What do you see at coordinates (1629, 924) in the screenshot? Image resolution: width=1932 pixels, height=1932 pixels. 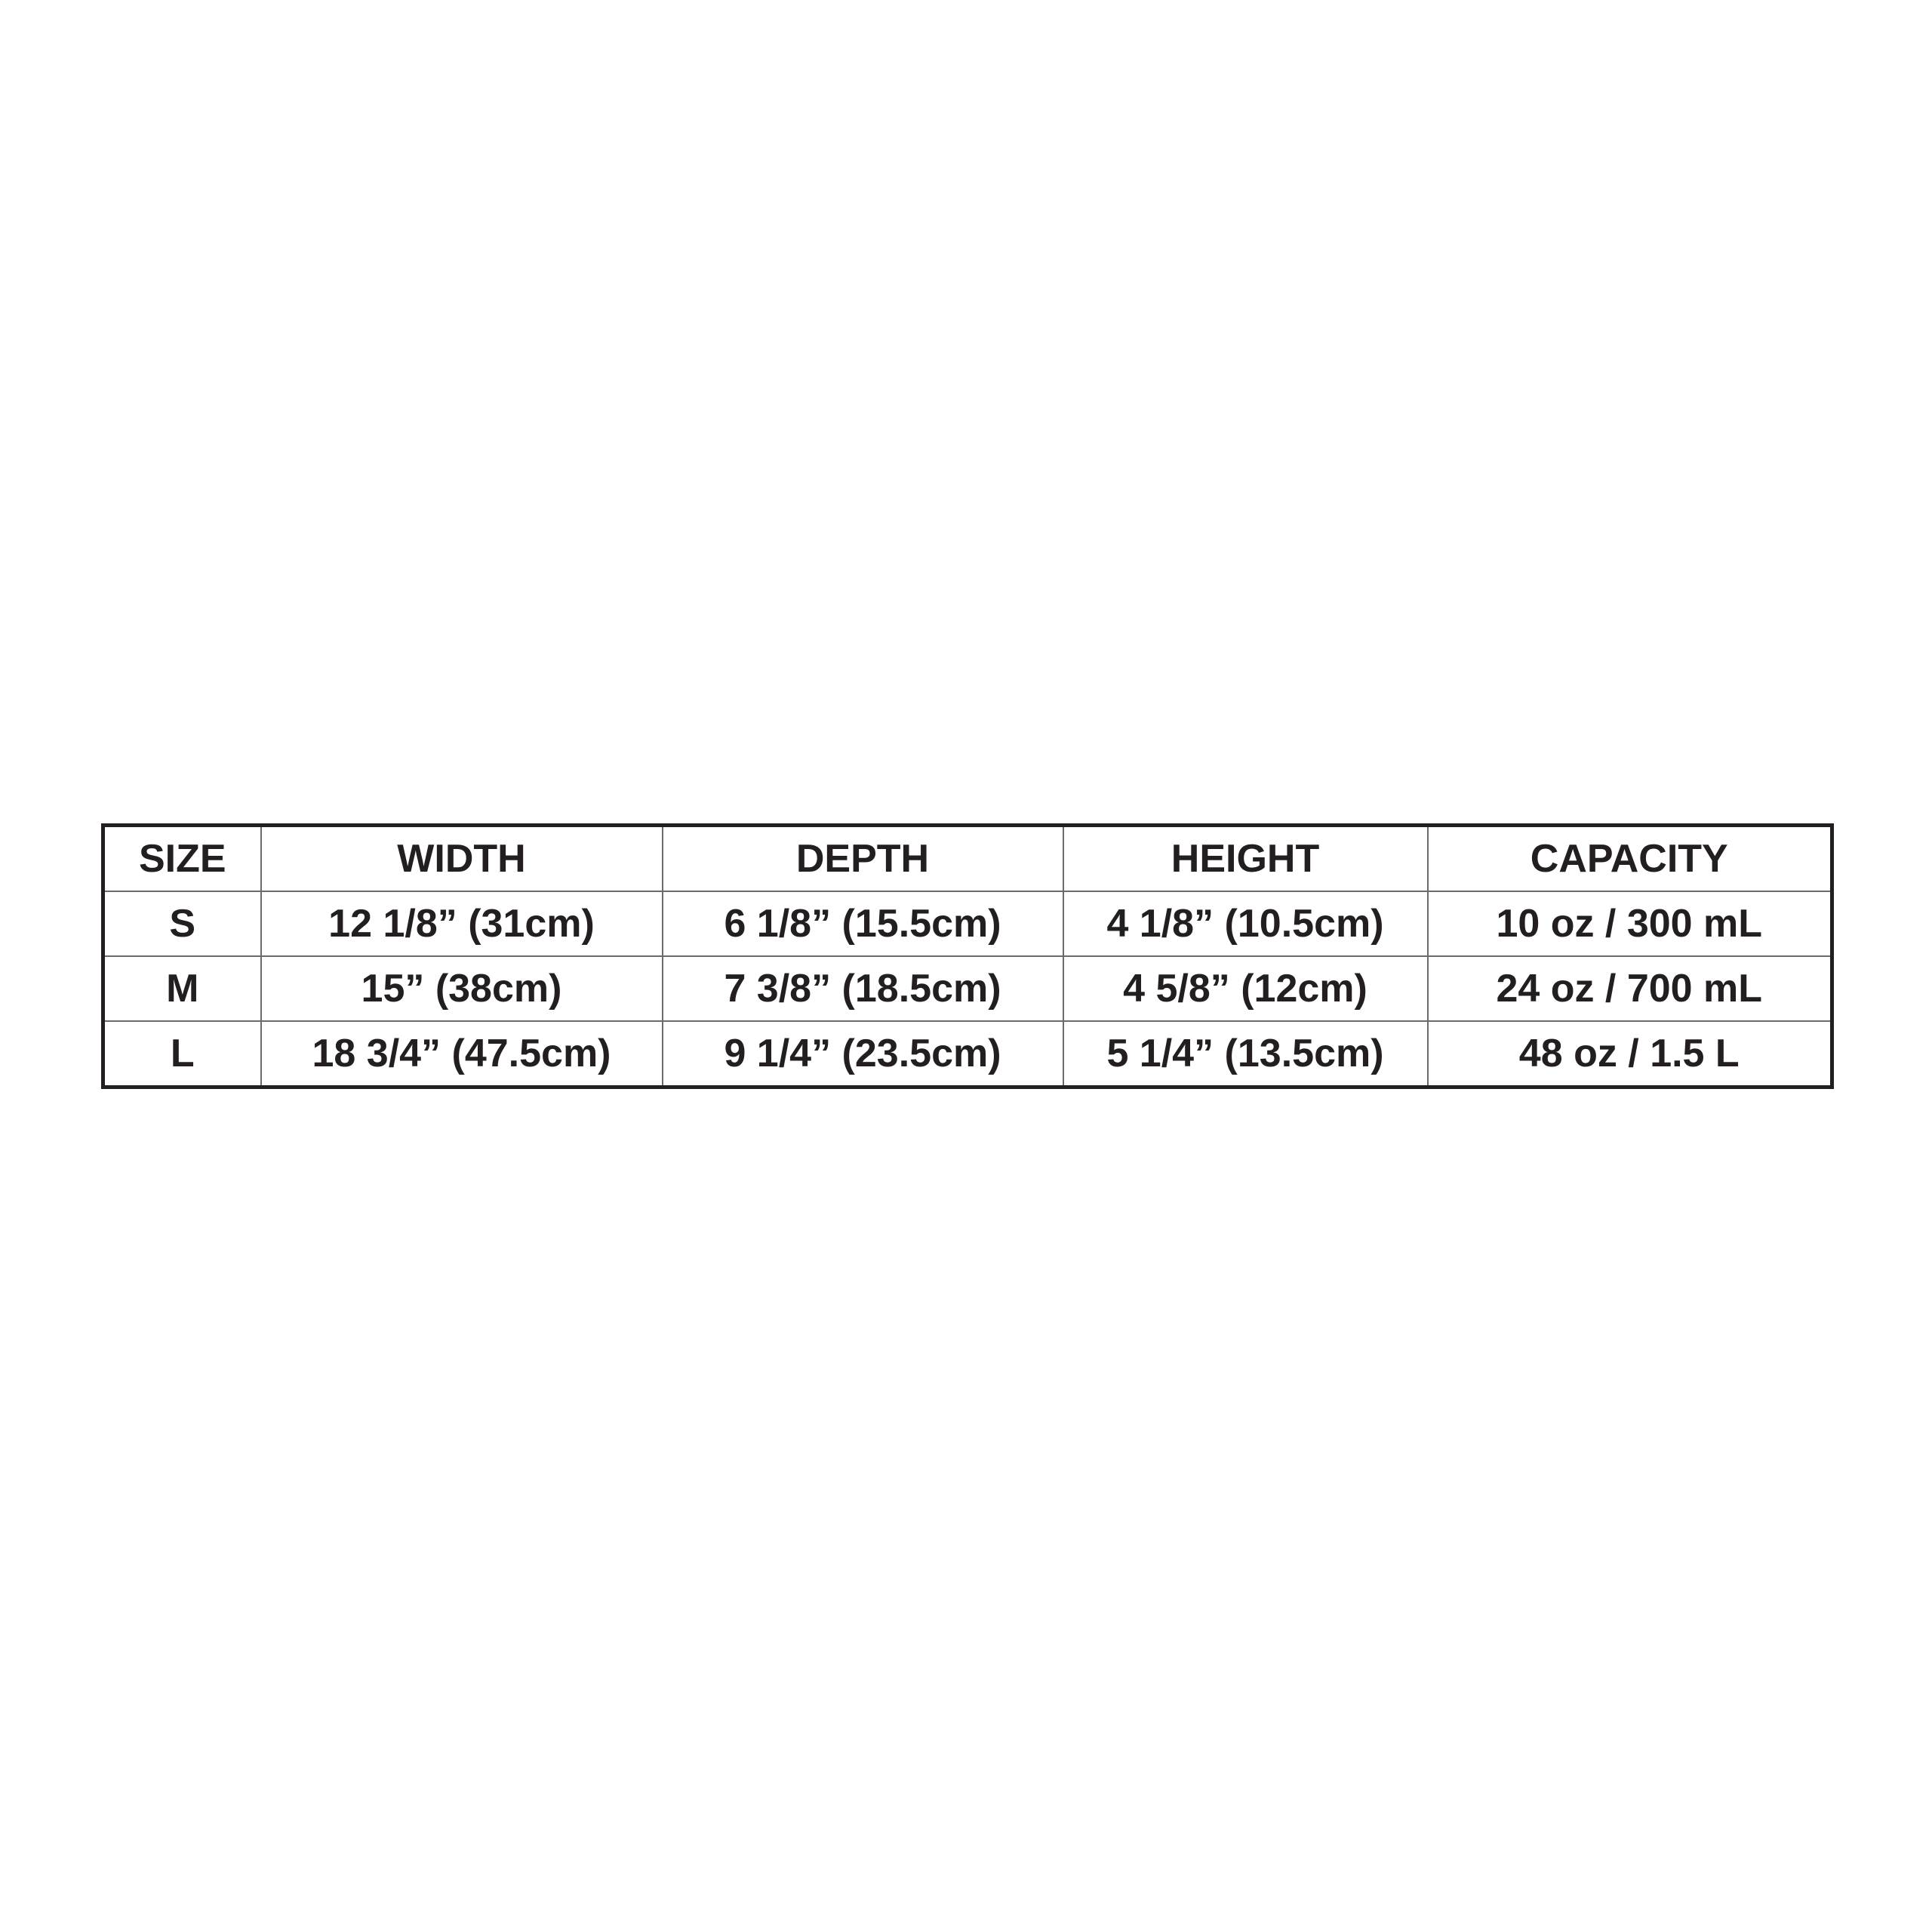 I see `table-cell: 10 oz / 300 mL` at bounding box center [1629, 924].